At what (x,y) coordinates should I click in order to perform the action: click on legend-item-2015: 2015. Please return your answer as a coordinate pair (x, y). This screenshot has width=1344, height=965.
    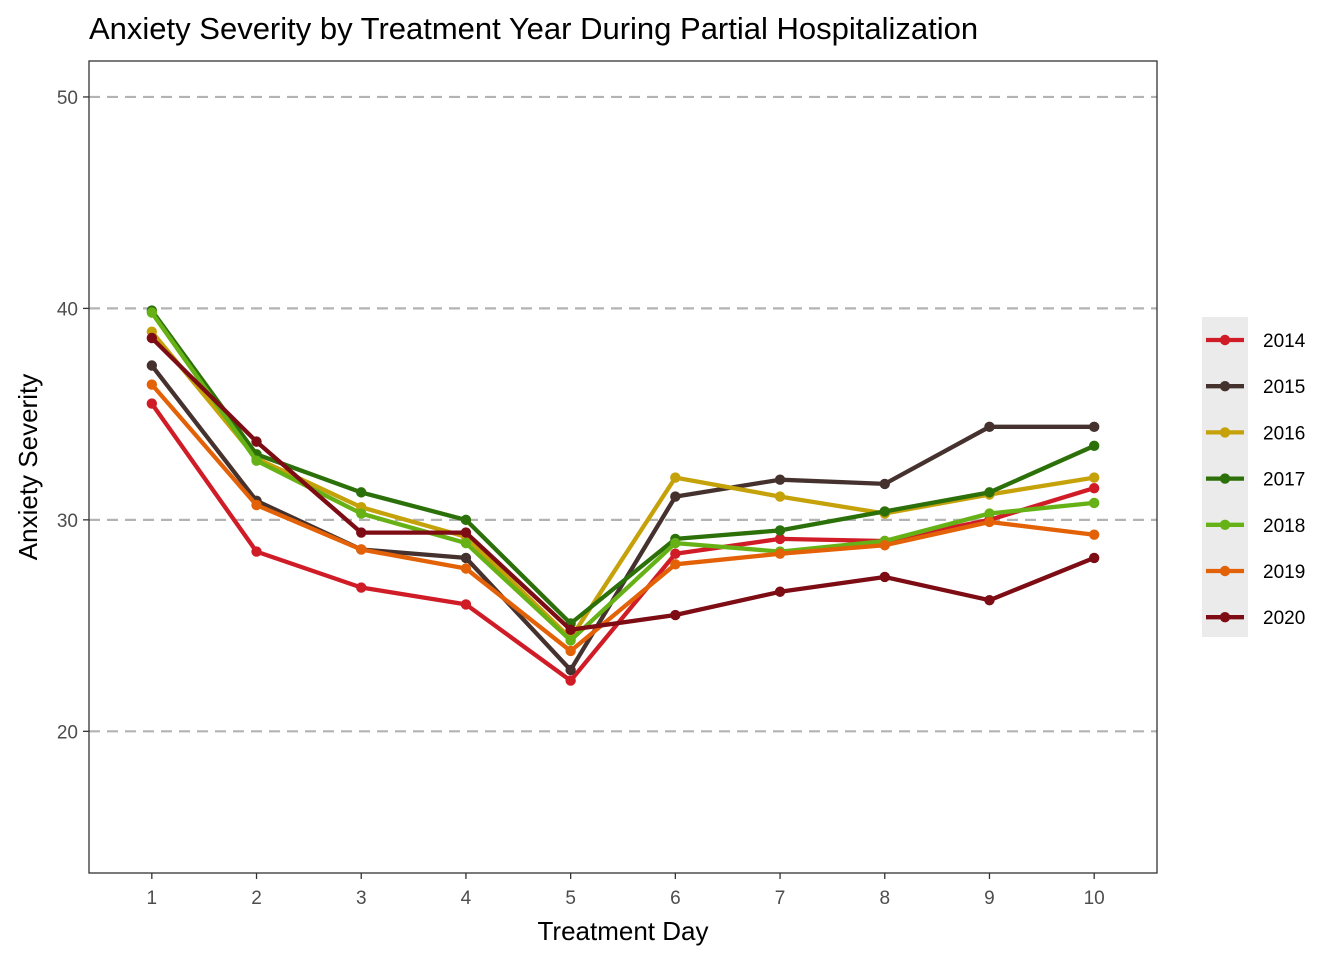
    Looking at the image, I should click on (1255, 387).